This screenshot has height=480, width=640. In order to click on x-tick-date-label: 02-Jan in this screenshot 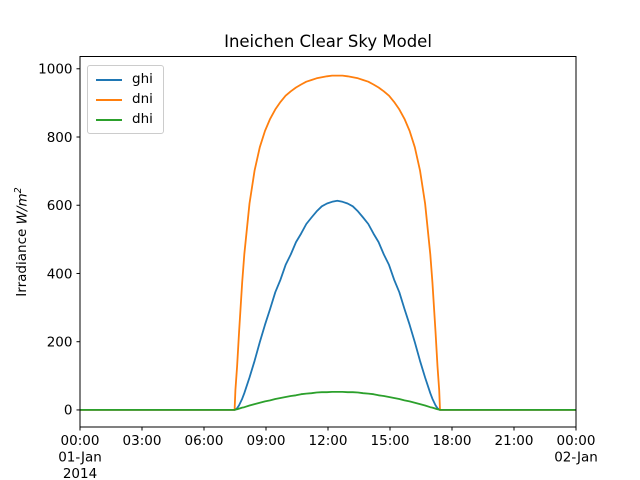, I will do `click(576, 458)`.